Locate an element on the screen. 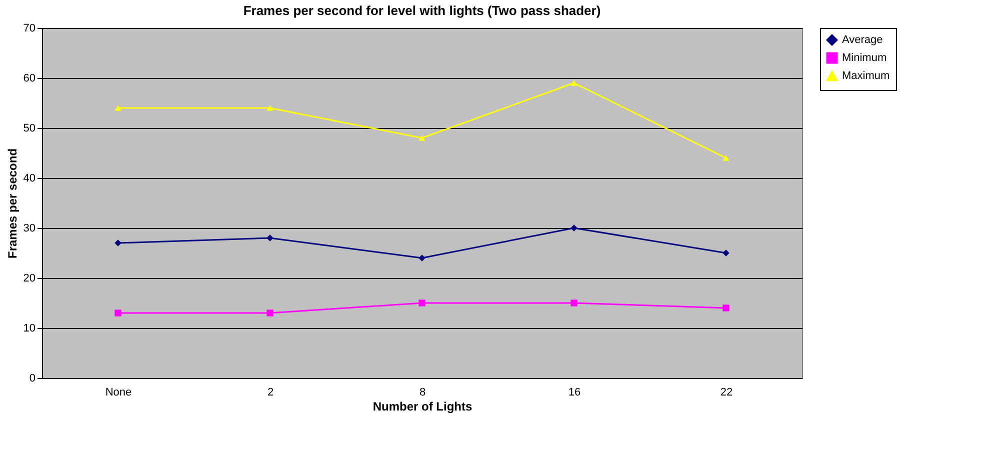  y-tick-label: 70 is located at coordinates (29, 28).